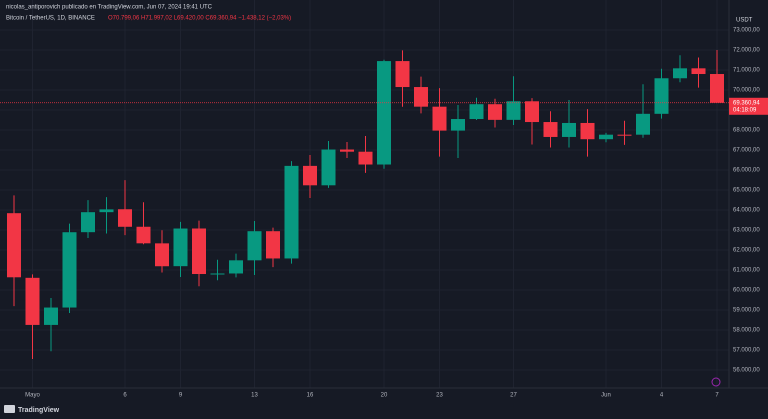 Image resolution: width=768 pixels, height=419 pixels. Describe the element at coordinates (746, 171) in the screenshot. I see `y-tick-label: 66.000,00` at that location.